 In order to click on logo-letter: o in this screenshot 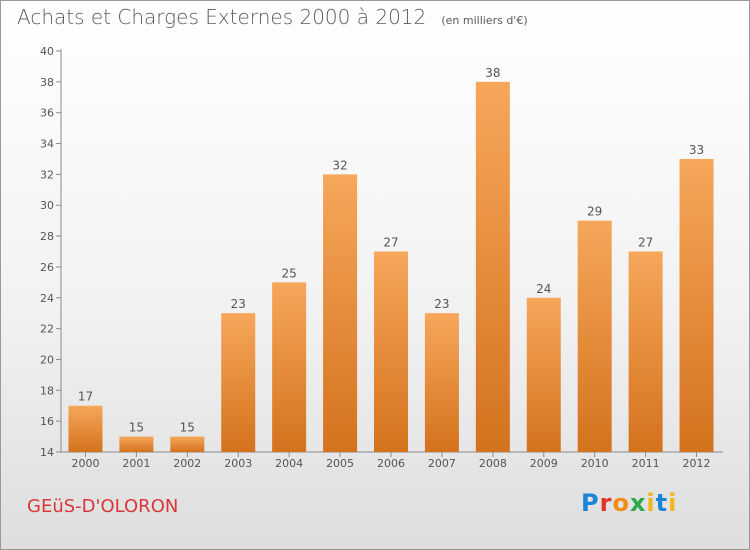, I will do `click(621, 503)`.